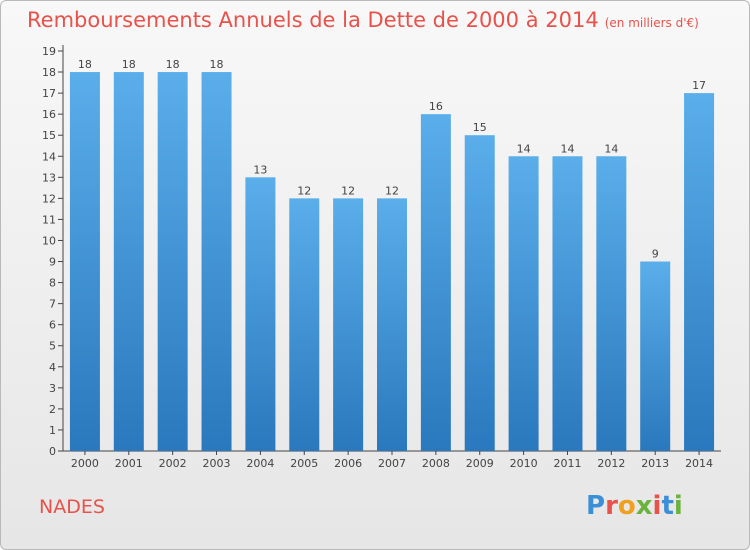  I want to click on bar-value-label: 15, so click(480, 127).